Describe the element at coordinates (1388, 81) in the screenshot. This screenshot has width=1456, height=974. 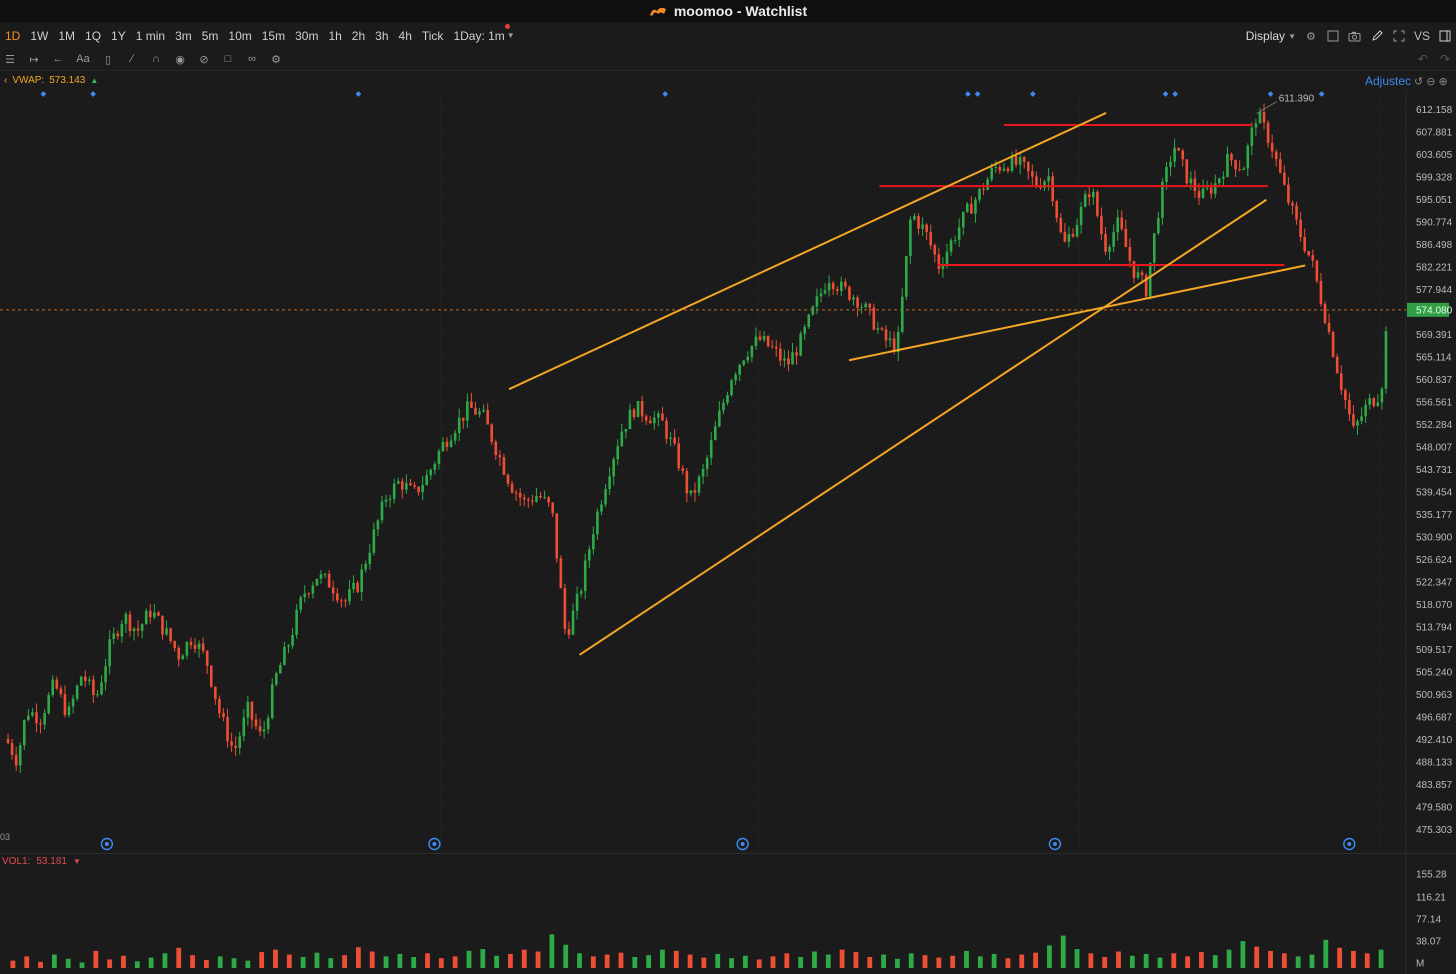
I see `adjusted-label: Adjustec` at that location.